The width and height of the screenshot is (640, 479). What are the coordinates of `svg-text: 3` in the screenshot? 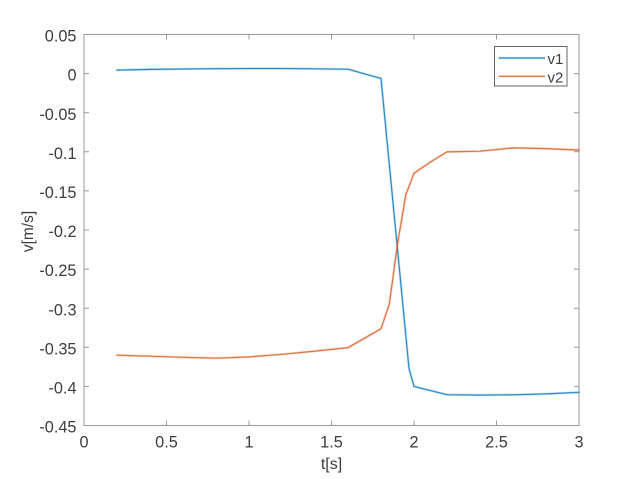 It's located at (578, 443).